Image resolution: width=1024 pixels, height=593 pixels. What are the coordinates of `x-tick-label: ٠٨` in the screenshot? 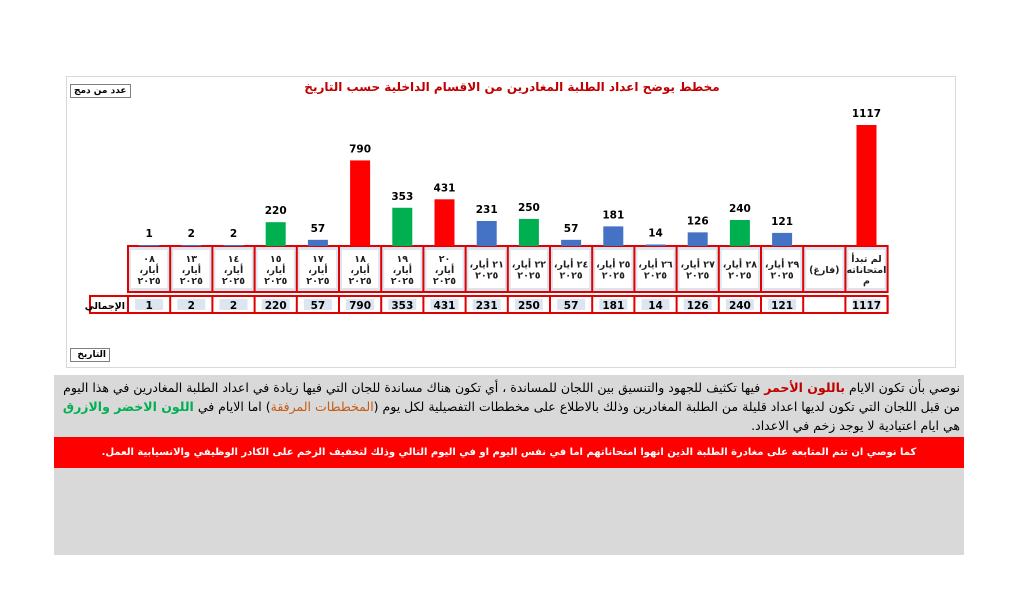 It's located at (149, 259).